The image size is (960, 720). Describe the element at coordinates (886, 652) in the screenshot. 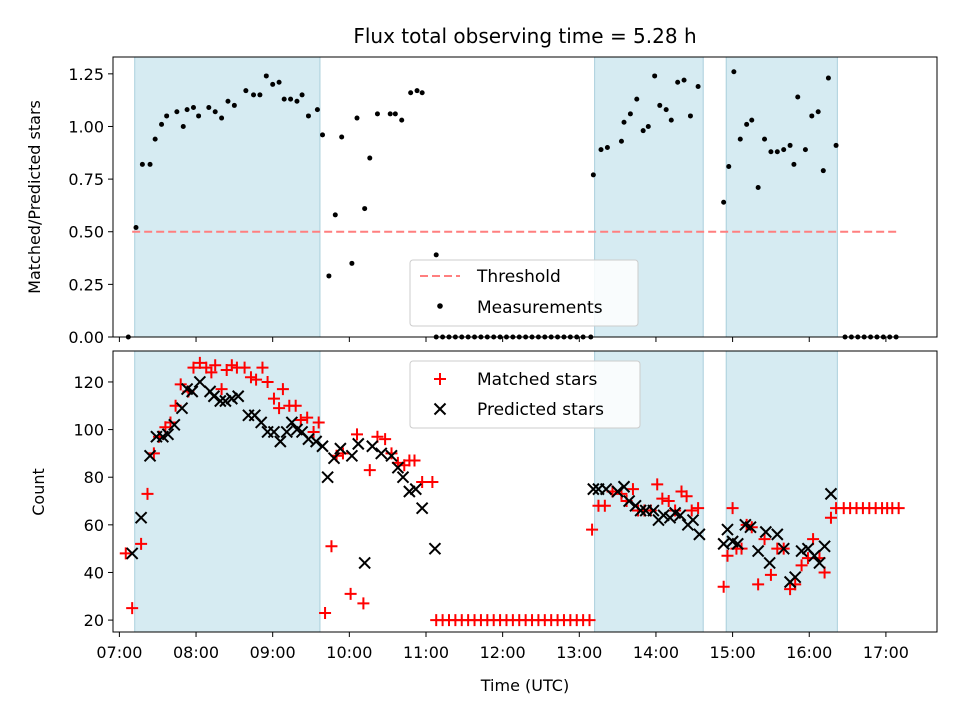

I see `x-tick-label: 17:00` at that location.